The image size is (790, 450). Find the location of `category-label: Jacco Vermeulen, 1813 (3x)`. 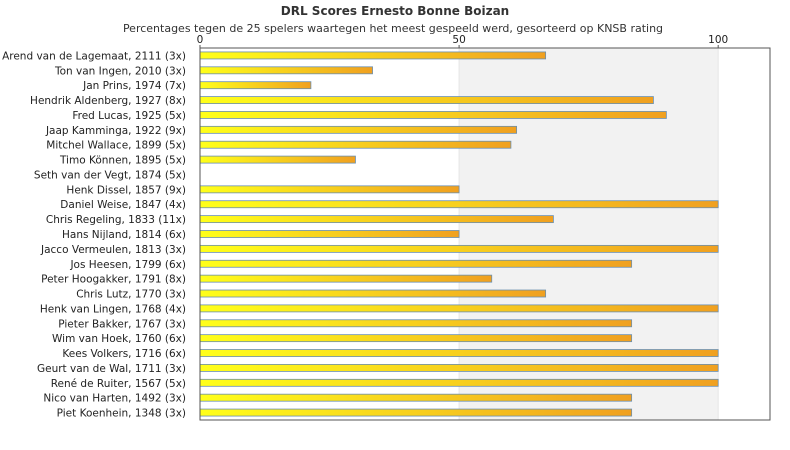

category-label: Jacco Vermeulen, 1813 (3x) is located at coordinates (113, 250).